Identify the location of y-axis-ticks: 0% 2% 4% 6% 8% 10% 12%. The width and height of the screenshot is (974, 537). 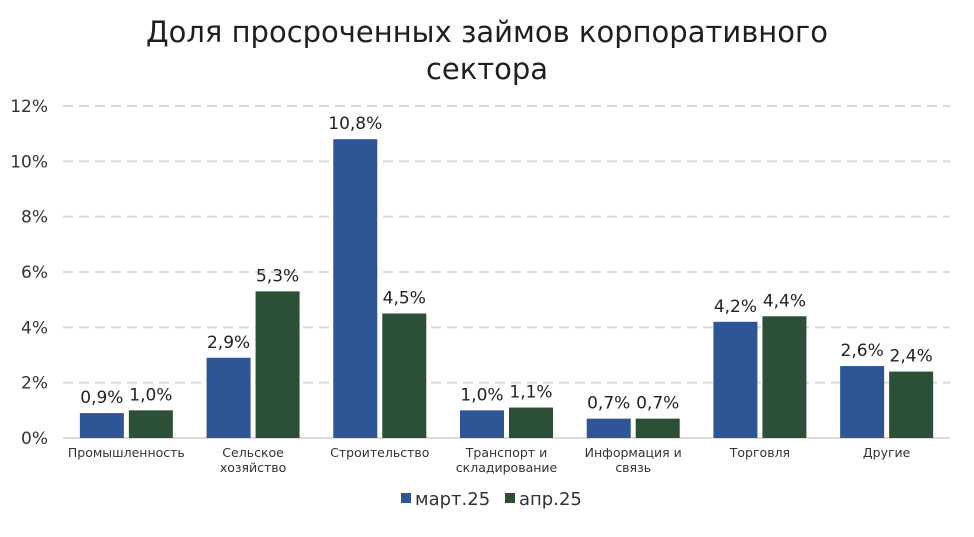
(29, 273).